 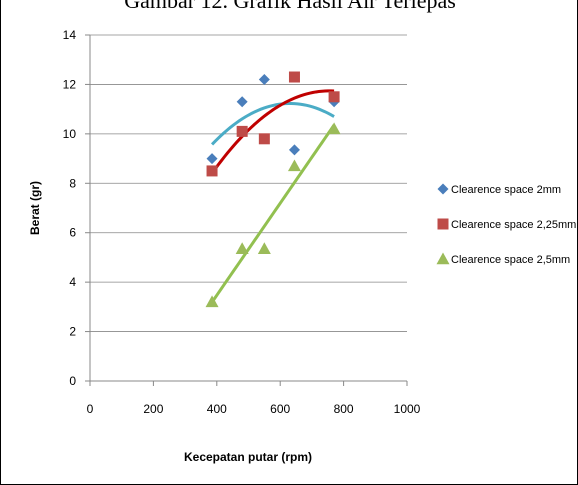 I want to click on y-tick-label: 12, so click(x=70, y=84).